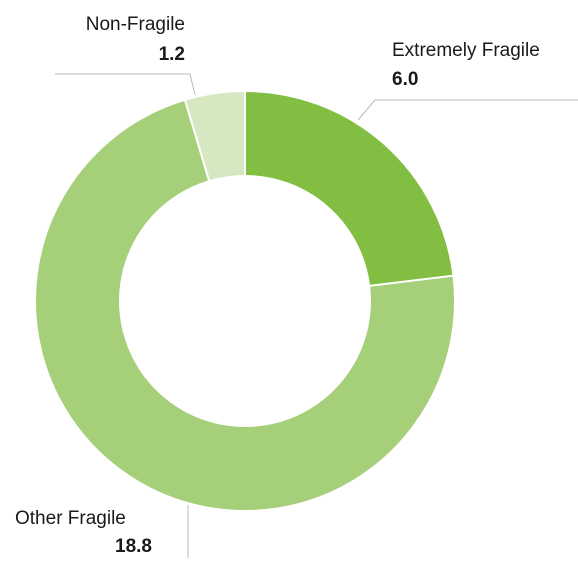 This screenshot has height=563, width=578. Describe the element at coordinates (135, 24) in the screenshot. I see `slice-label: Non-Fragile` at that location.